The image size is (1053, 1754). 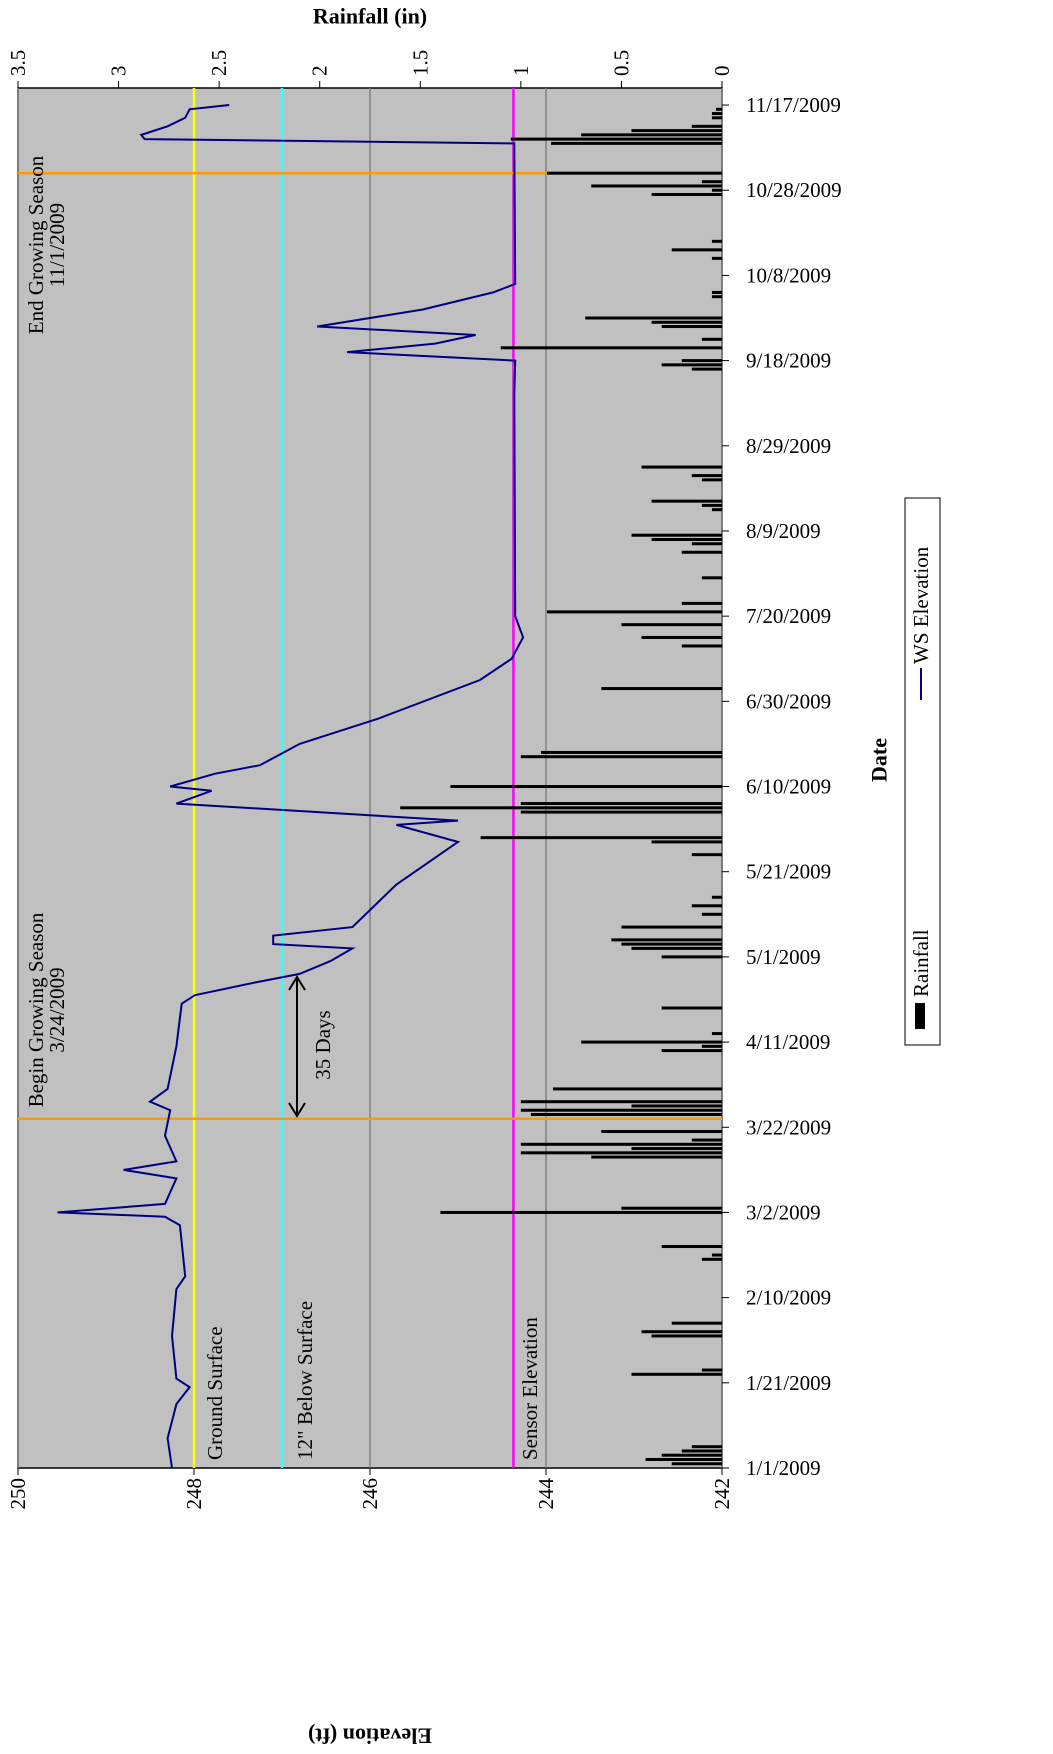 I want to click on reference-label: 12" Below Surface, so click(x=305, y=1380).